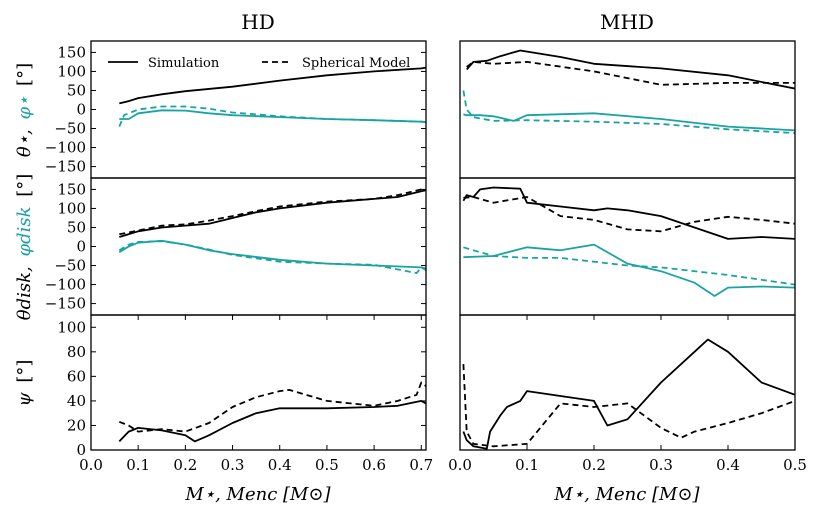 This screenshot has width=830, height=529. Describe the element at coordinates (259, 63) in the screenshot. I see `legend: Simulation Spherical Model` at that location.